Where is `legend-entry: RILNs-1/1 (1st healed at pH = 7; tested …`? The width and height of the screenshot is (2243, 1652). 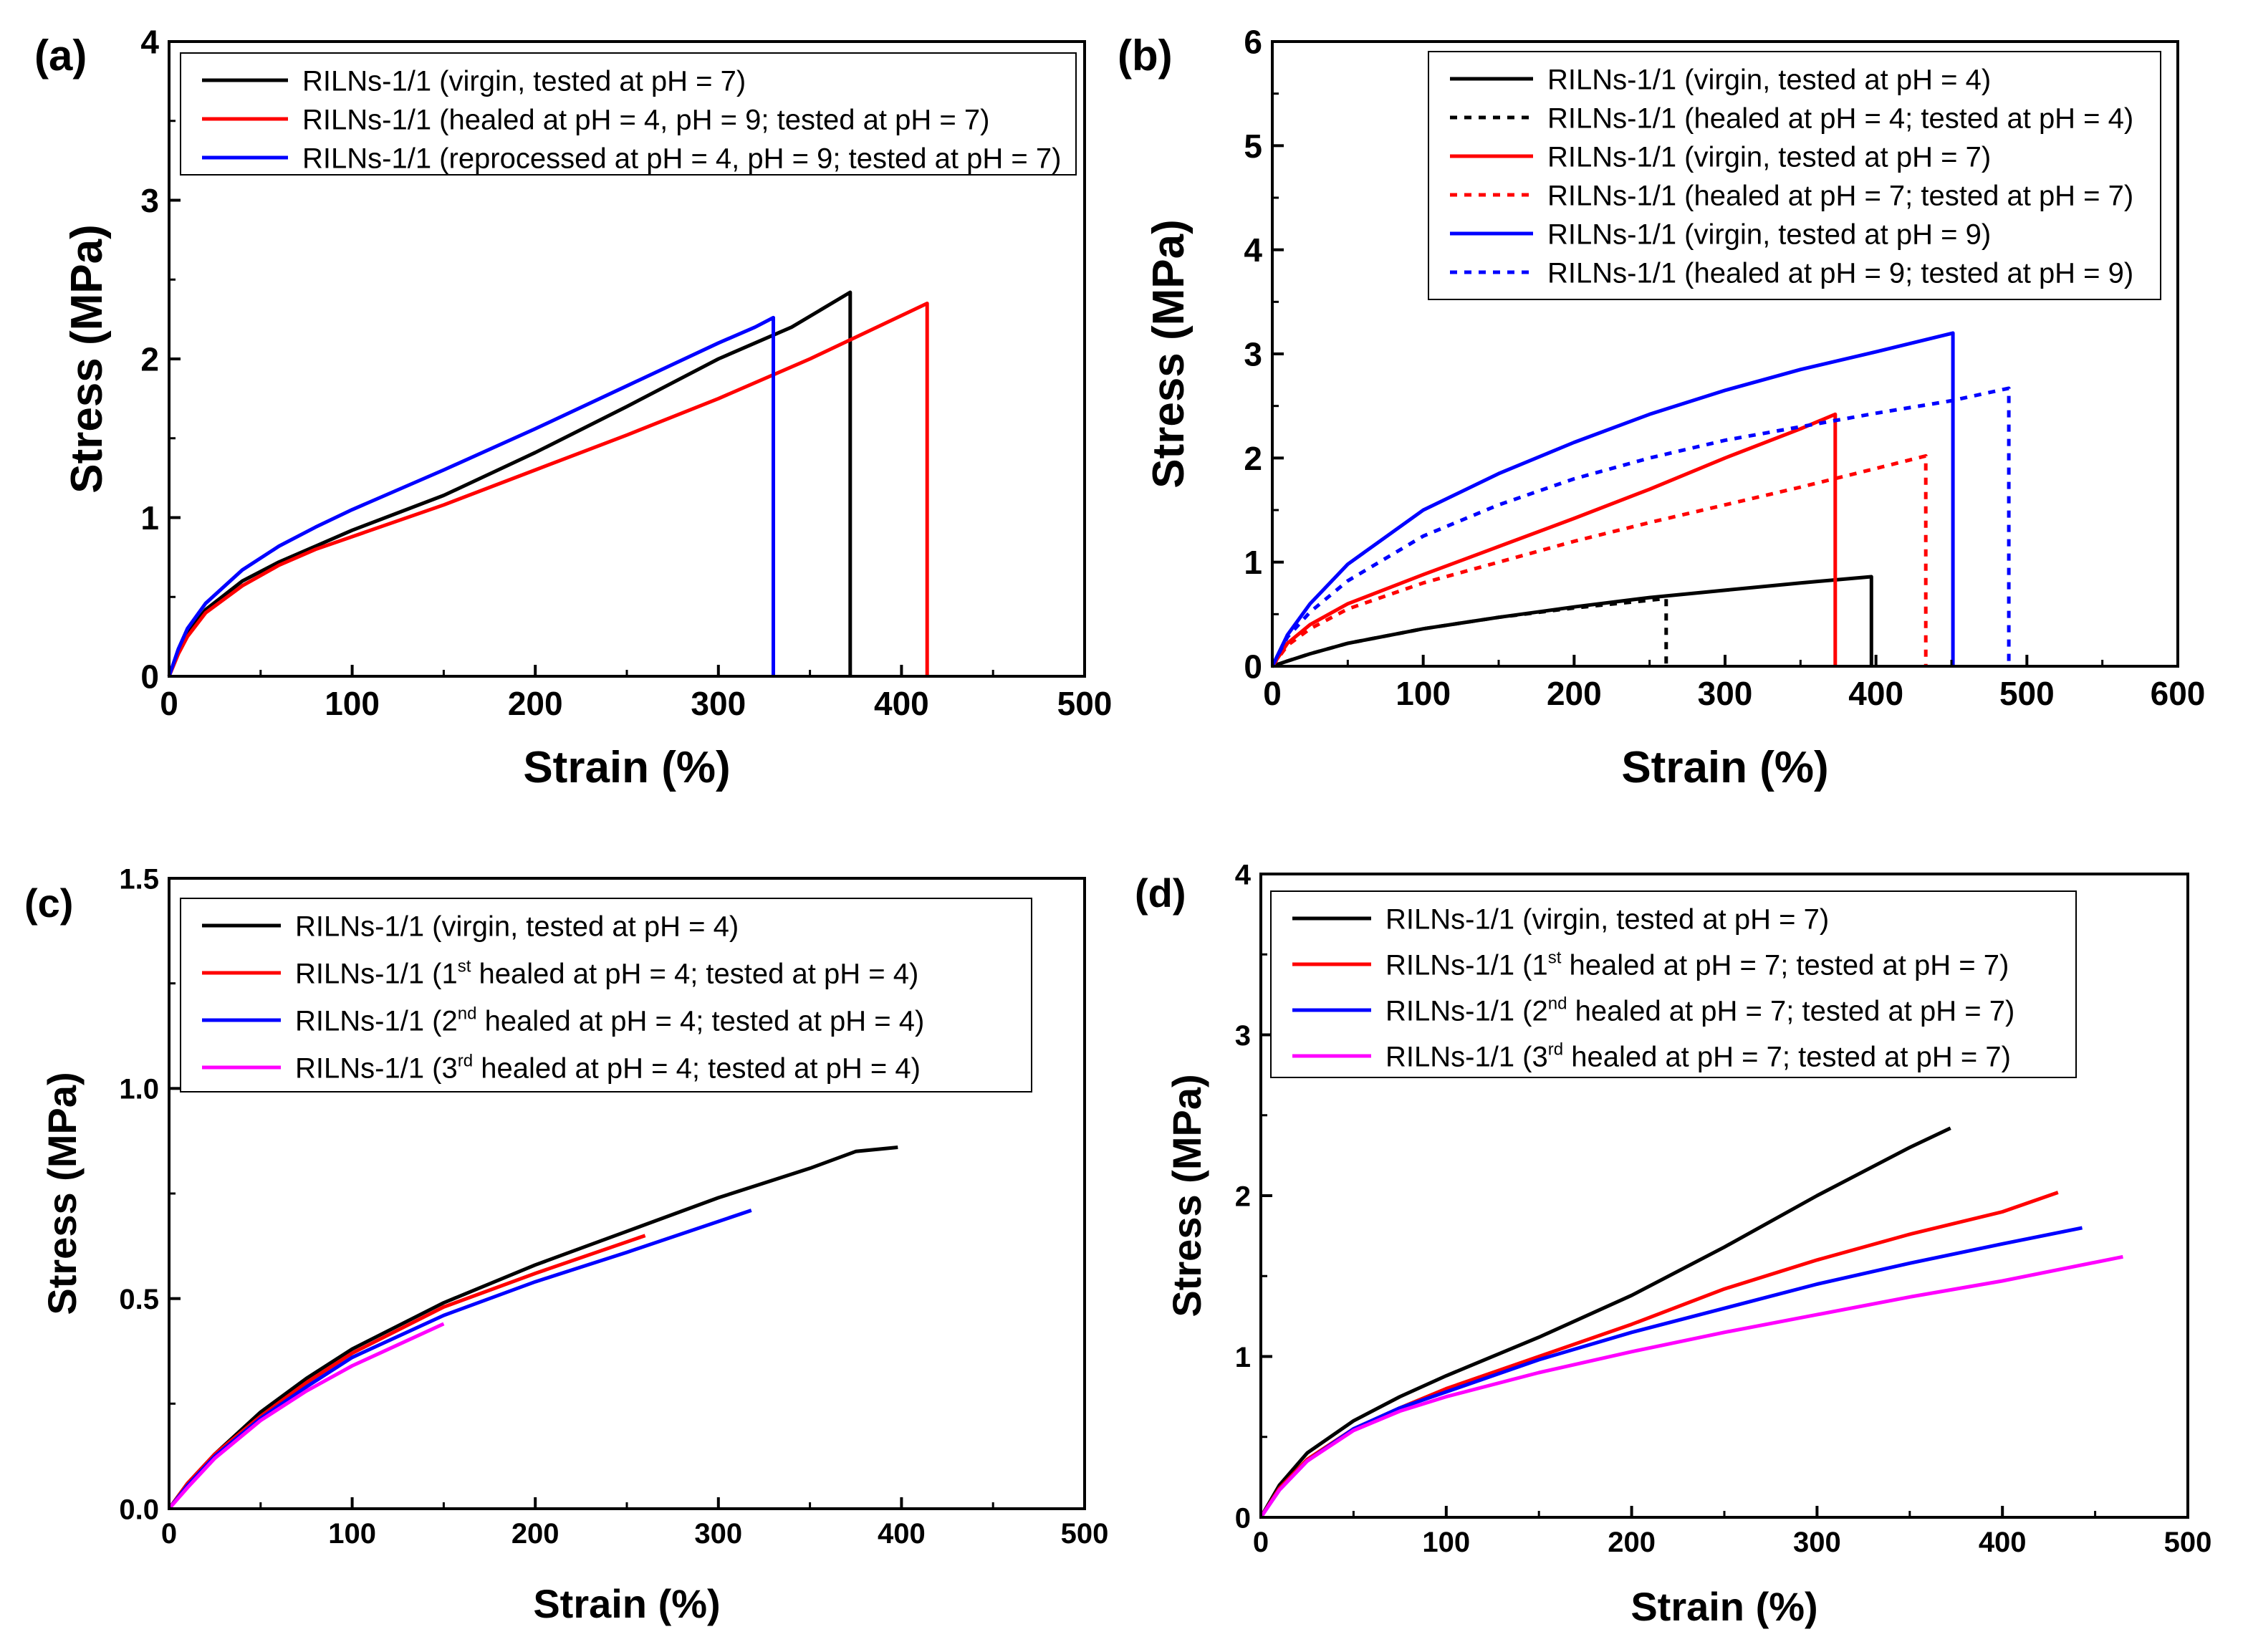
legend-entry: RILNs-1/1 (1st healed at pH = 7; tested … is located at coordinates (1697, 964).